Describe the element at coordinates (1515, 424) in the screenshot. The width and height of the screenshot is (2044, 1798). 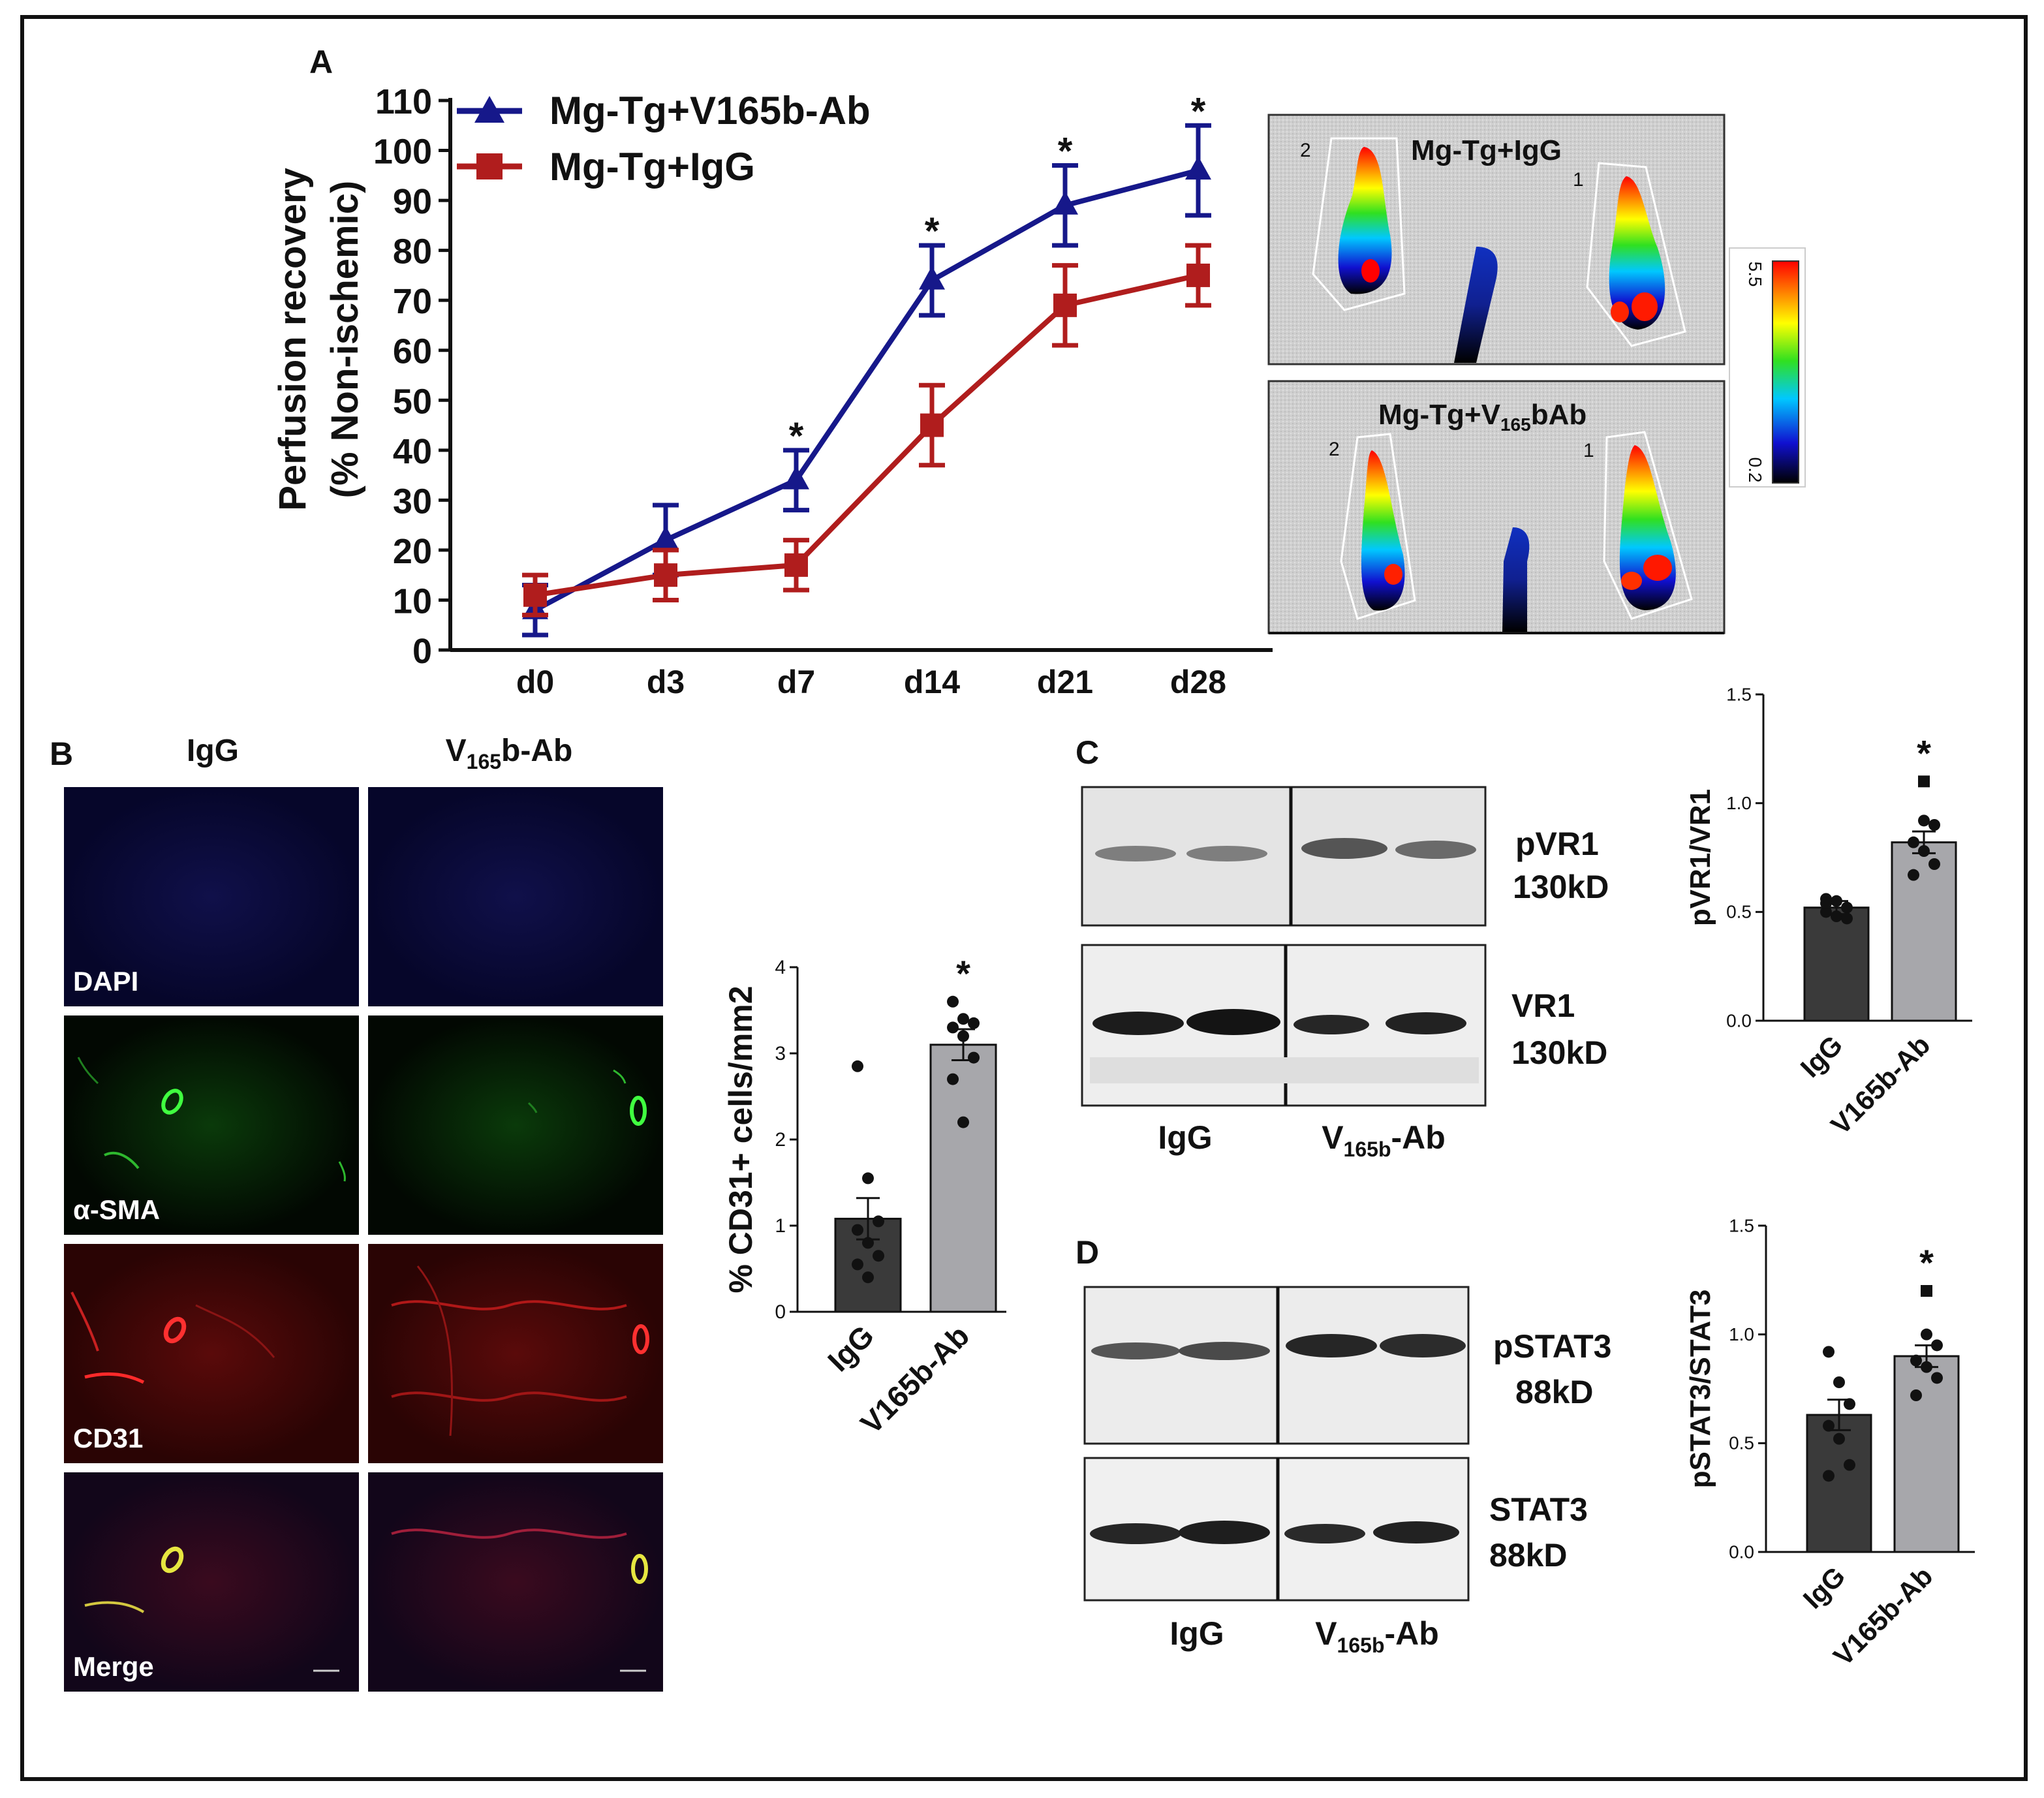
I see `image-title-v165b-sub: 165` at that location.